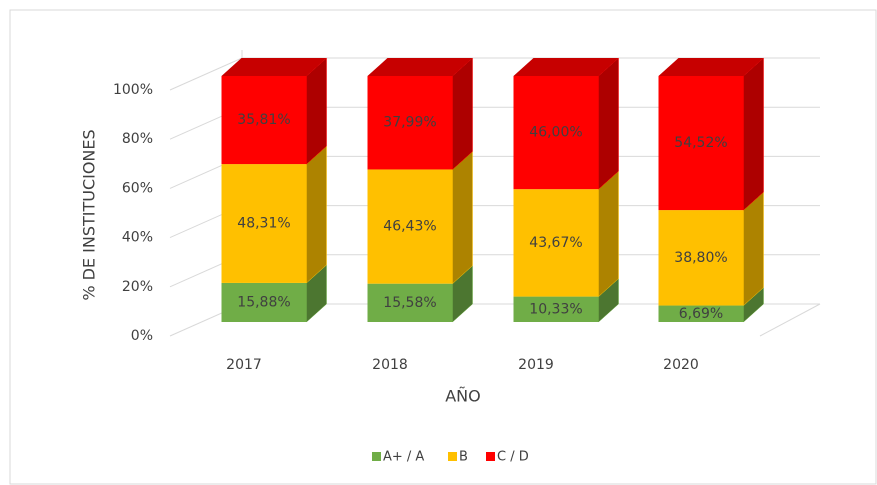 The image size is (877, 485). What do you see at coordinates (89, 214) in the screenshot?
I see `y-axis-title: % DE INSTITUCIONES` at bounding box center [89, 214].